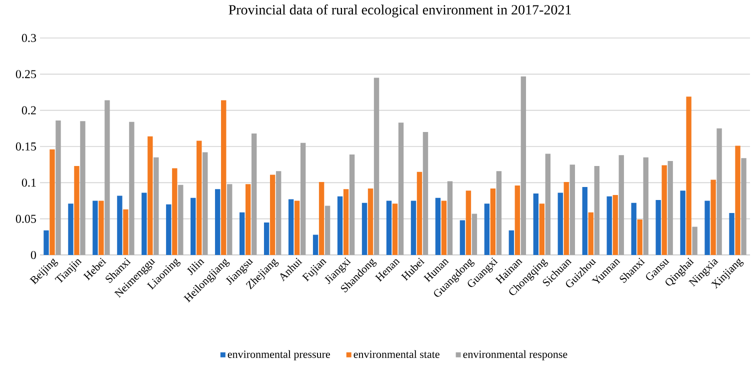 The width and height of the screenshot is (754, 367). Describe the element at coordinates (515, 355) in the screenshot. I see `legend-label: environmental response` at that location.